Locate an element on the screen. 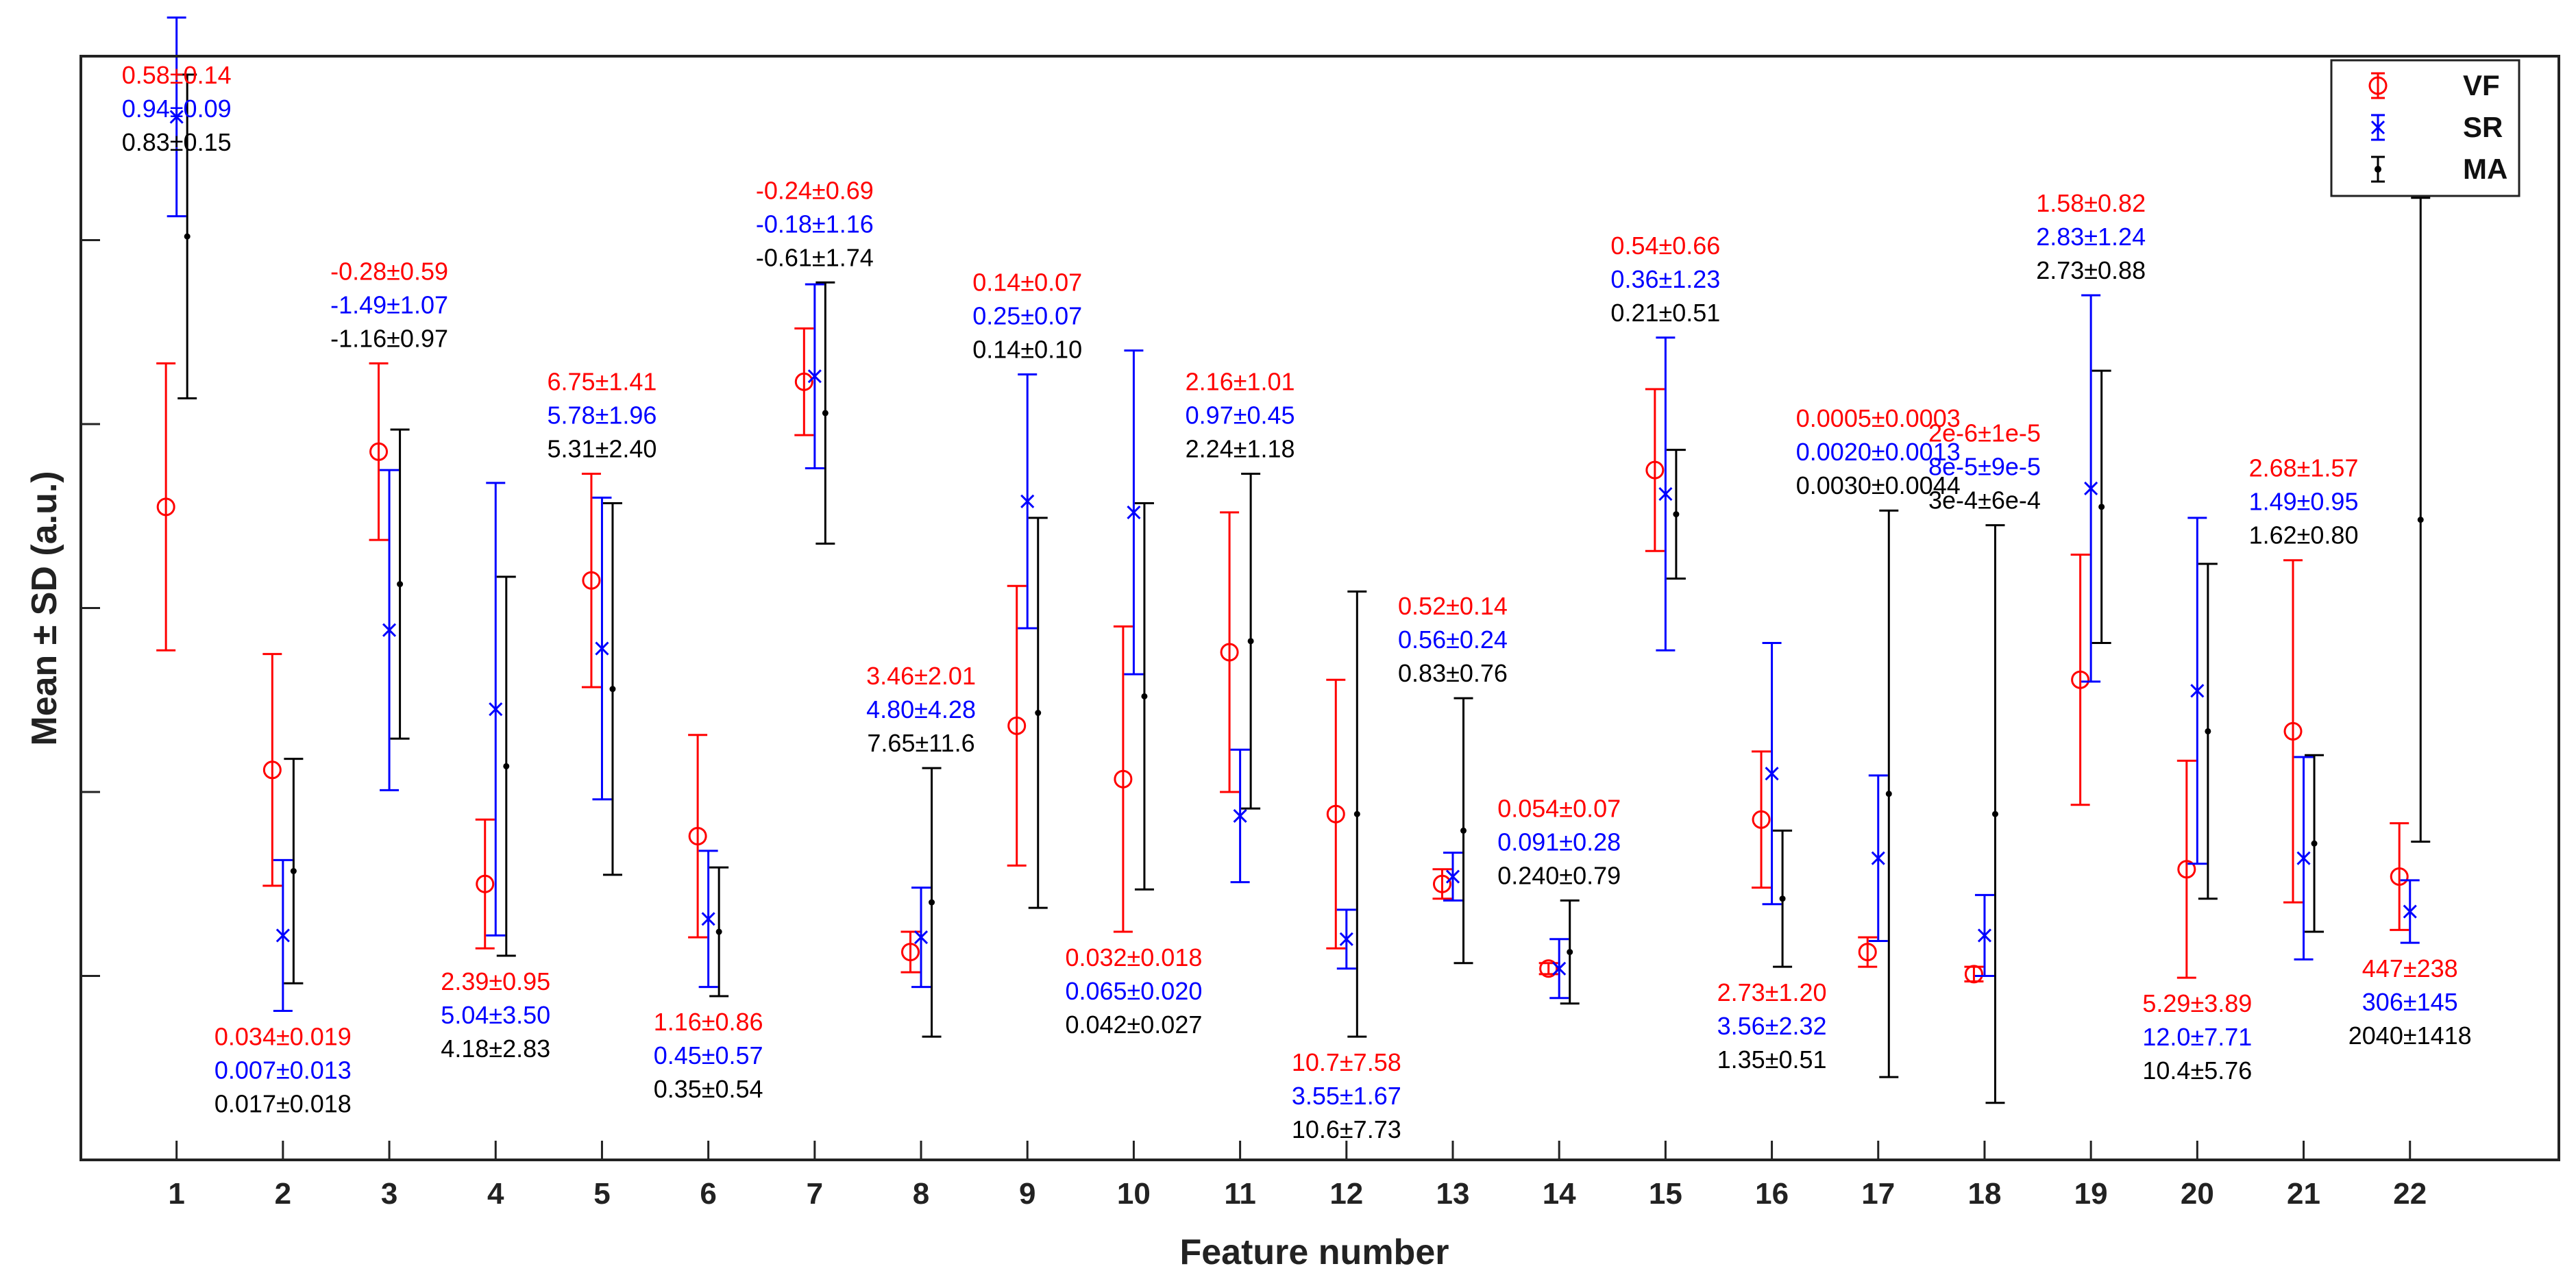 Image resolution: width=2576 pixels, height=1288 pixels. annotation-22-vf: 447±238 is located at coordinates (2410, 968).